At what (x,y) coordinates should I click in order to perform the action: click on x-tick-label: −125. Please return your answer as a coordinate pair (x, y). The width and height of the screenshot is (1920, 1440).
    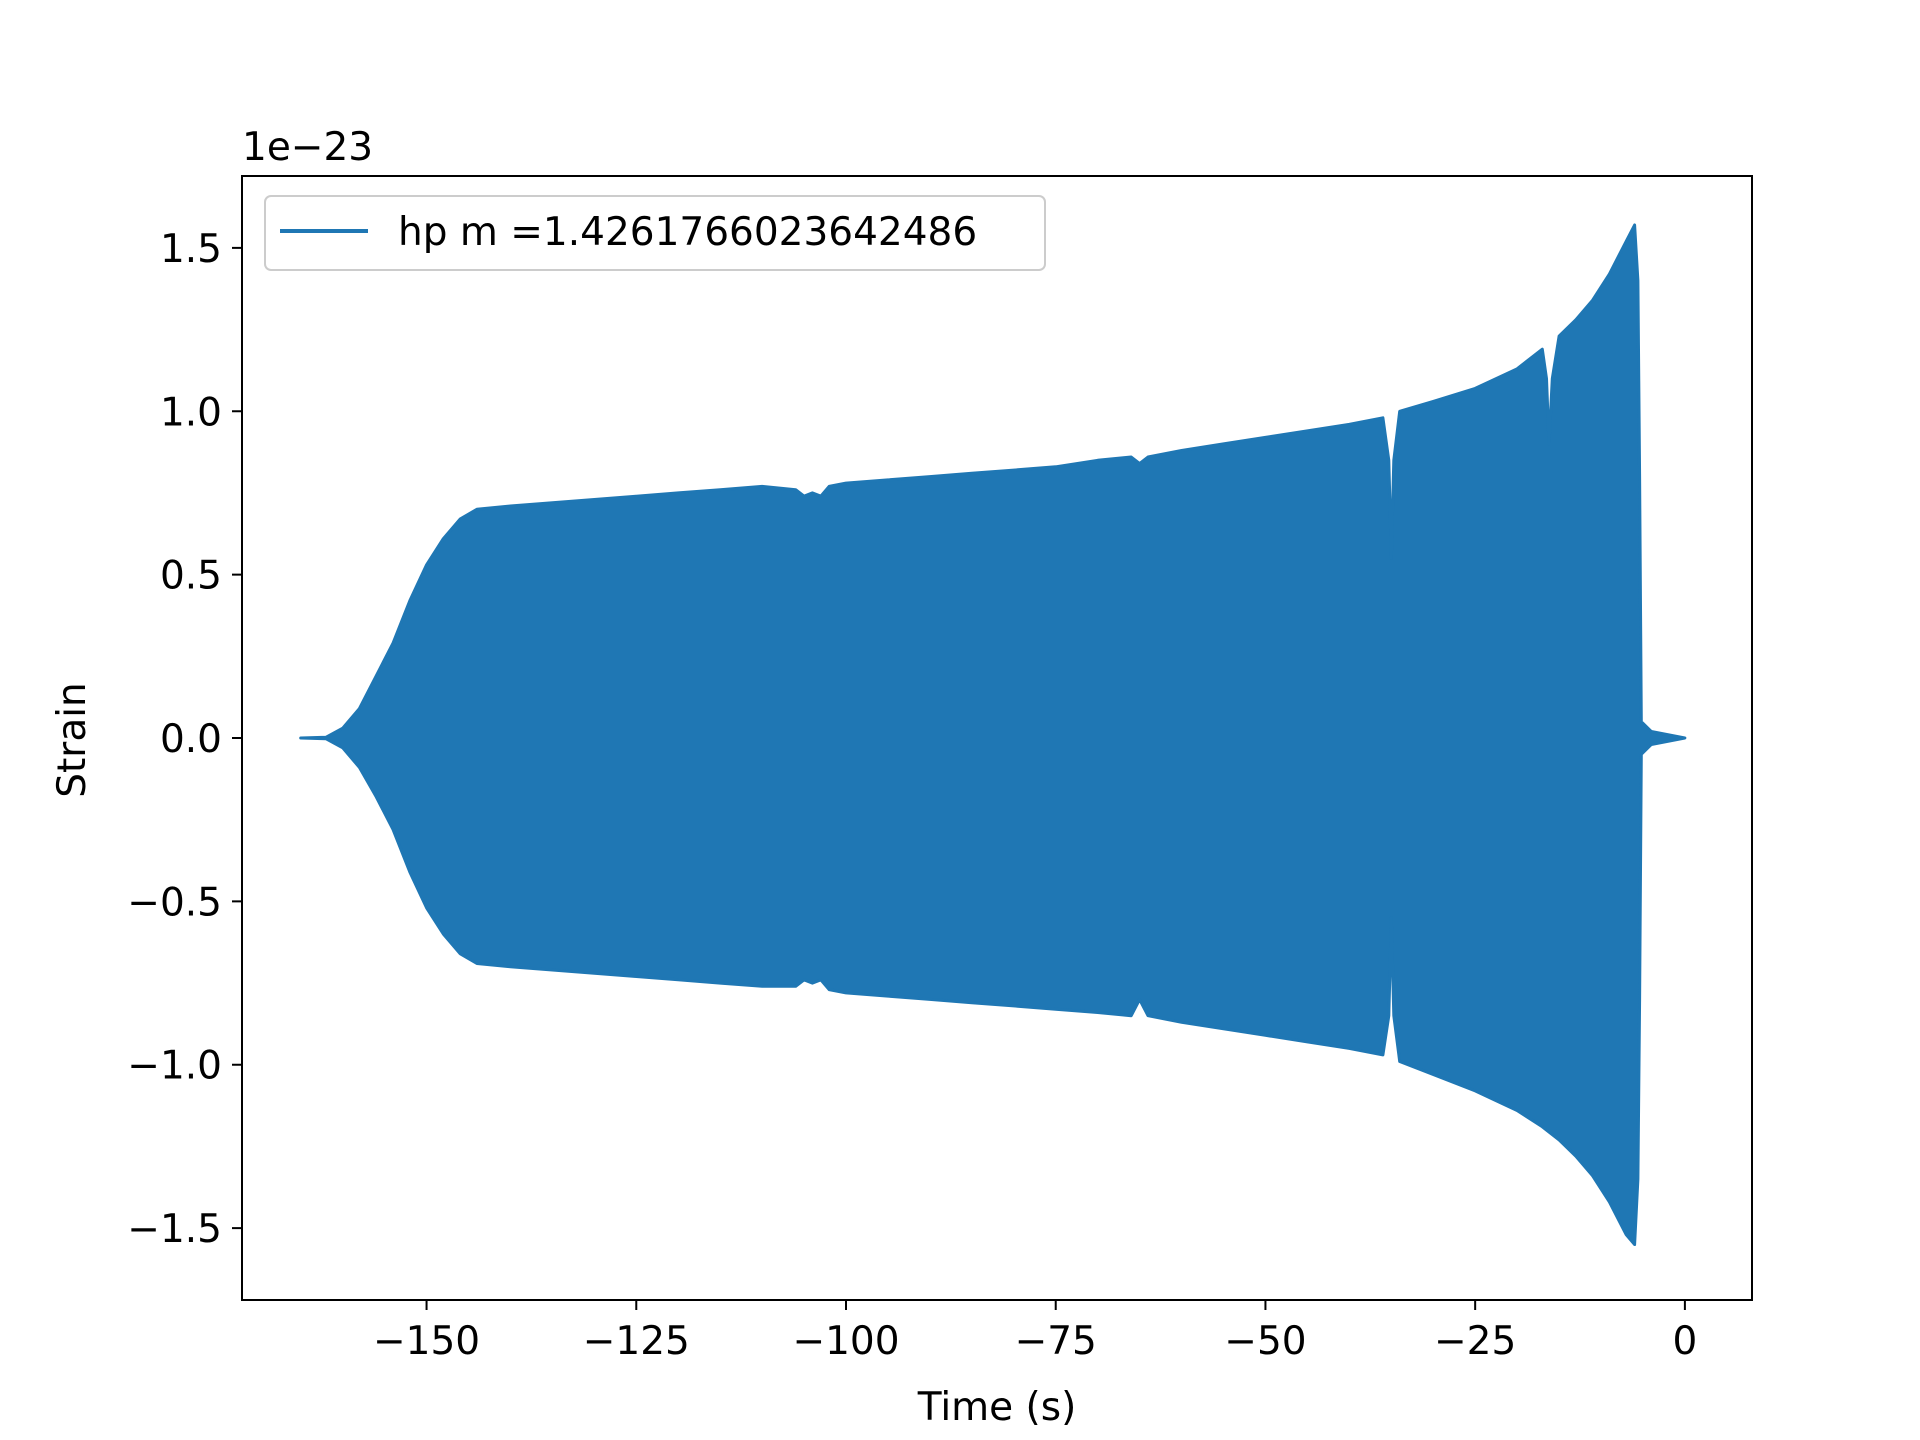
    Looking at the image, I should click on (636, 1341).